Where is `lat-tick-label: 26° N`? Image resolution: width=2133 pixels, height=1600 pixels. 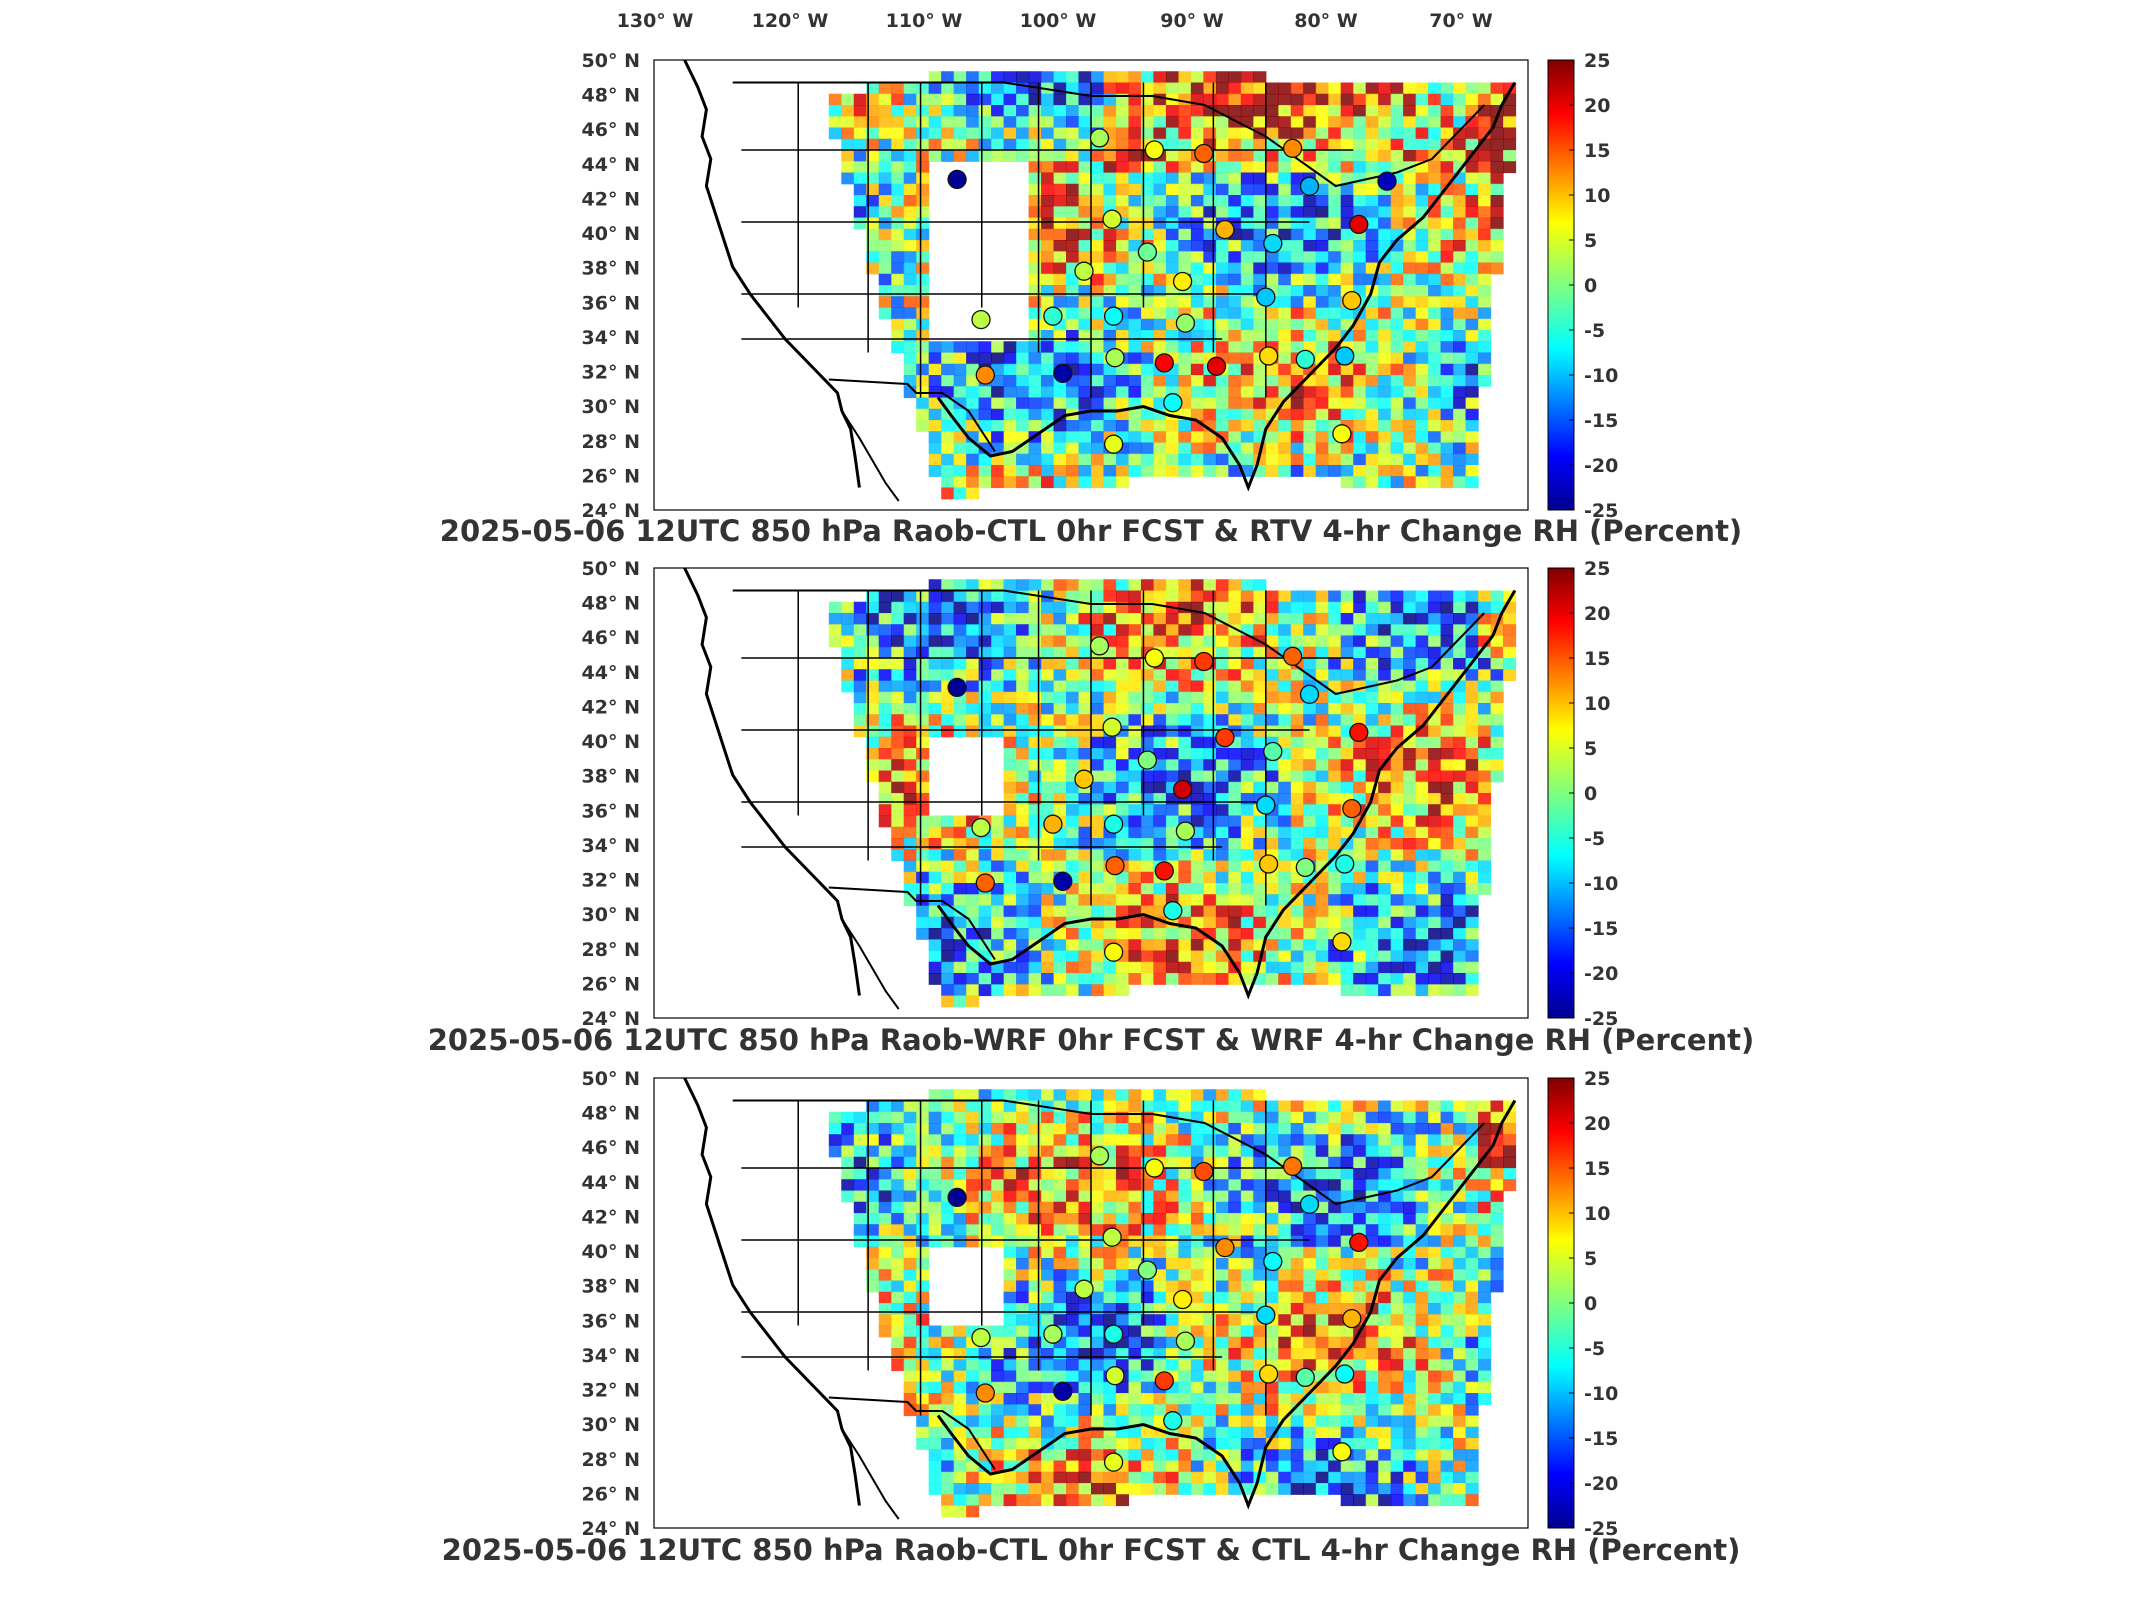 lat-tick-label: 26° N is located at coordinates (611, 984).